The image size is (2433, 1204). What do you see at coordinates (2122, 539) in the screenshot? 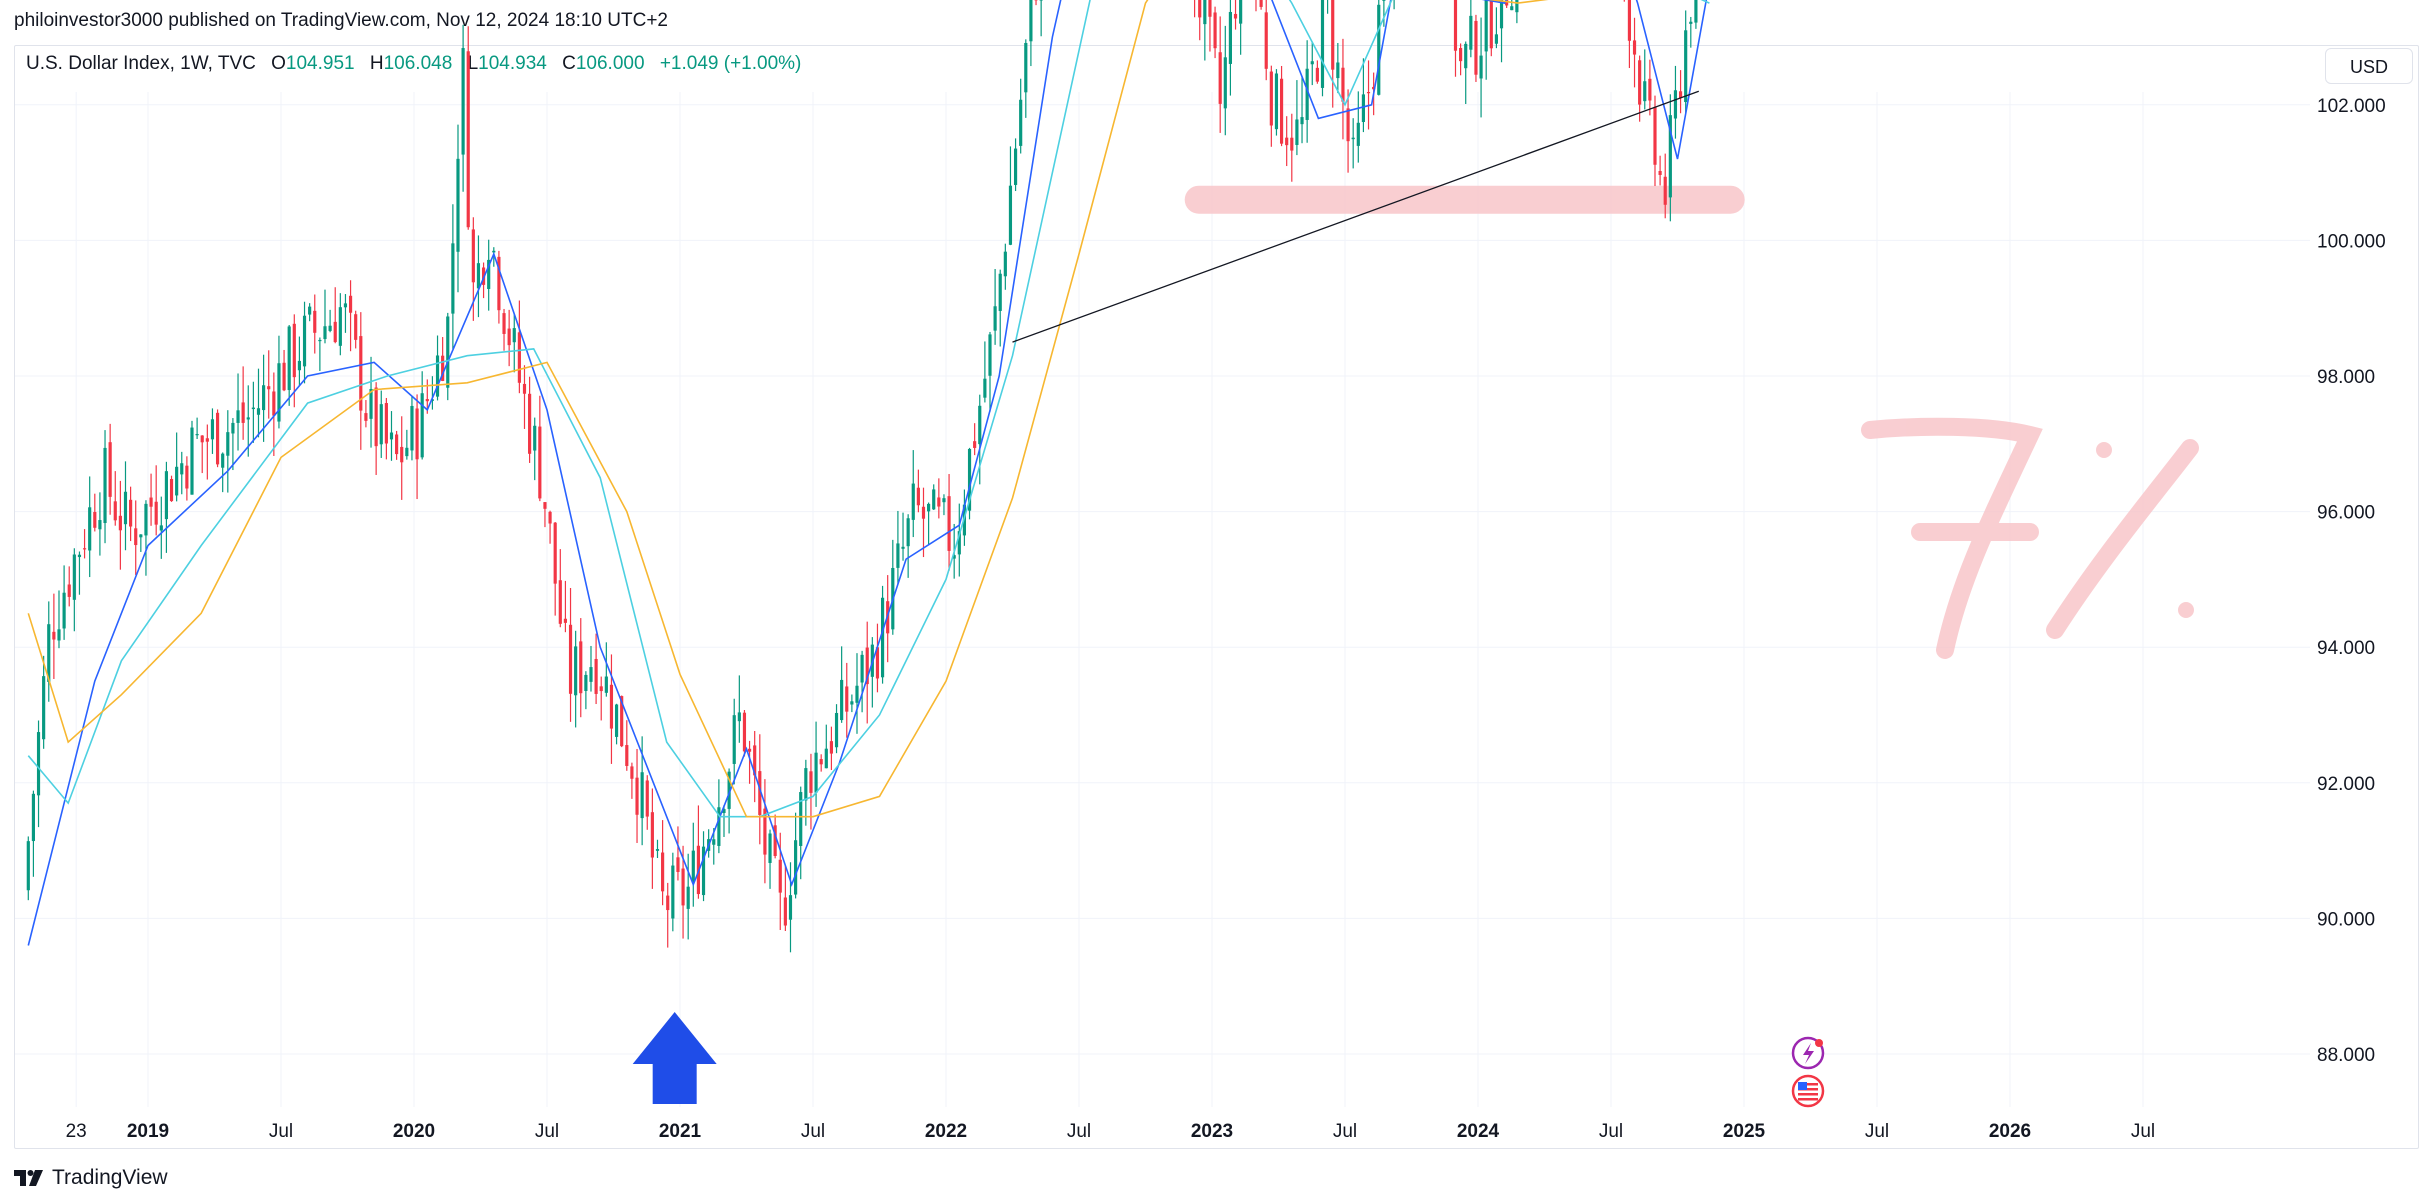
I see `annotation-slash` at bounding box center [2122, 539].